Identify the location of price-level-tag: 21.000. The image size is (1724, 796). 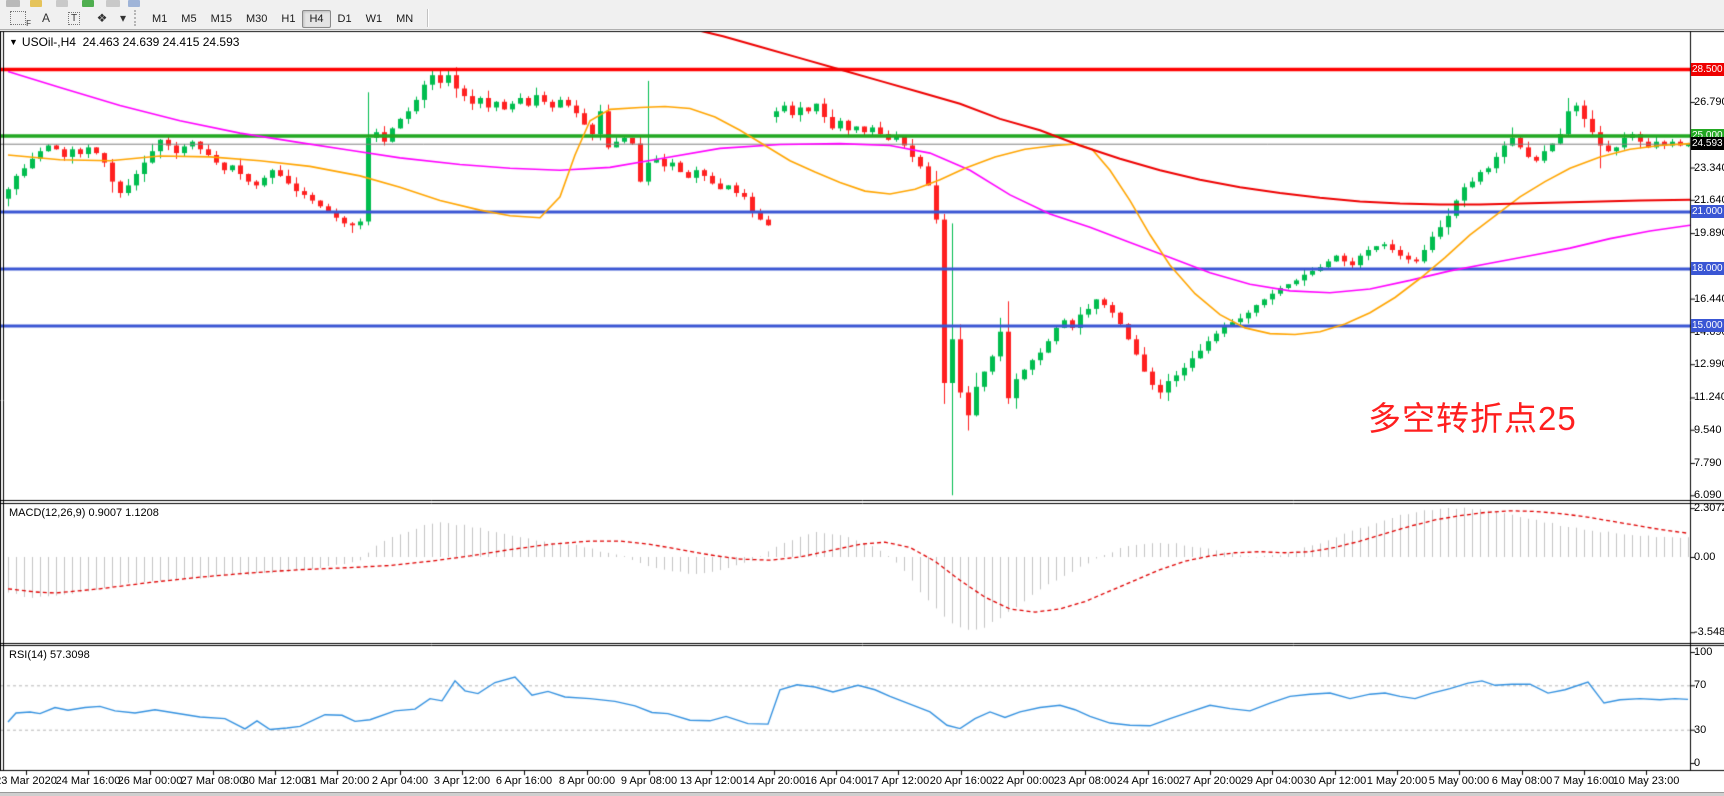
(1707, 211).